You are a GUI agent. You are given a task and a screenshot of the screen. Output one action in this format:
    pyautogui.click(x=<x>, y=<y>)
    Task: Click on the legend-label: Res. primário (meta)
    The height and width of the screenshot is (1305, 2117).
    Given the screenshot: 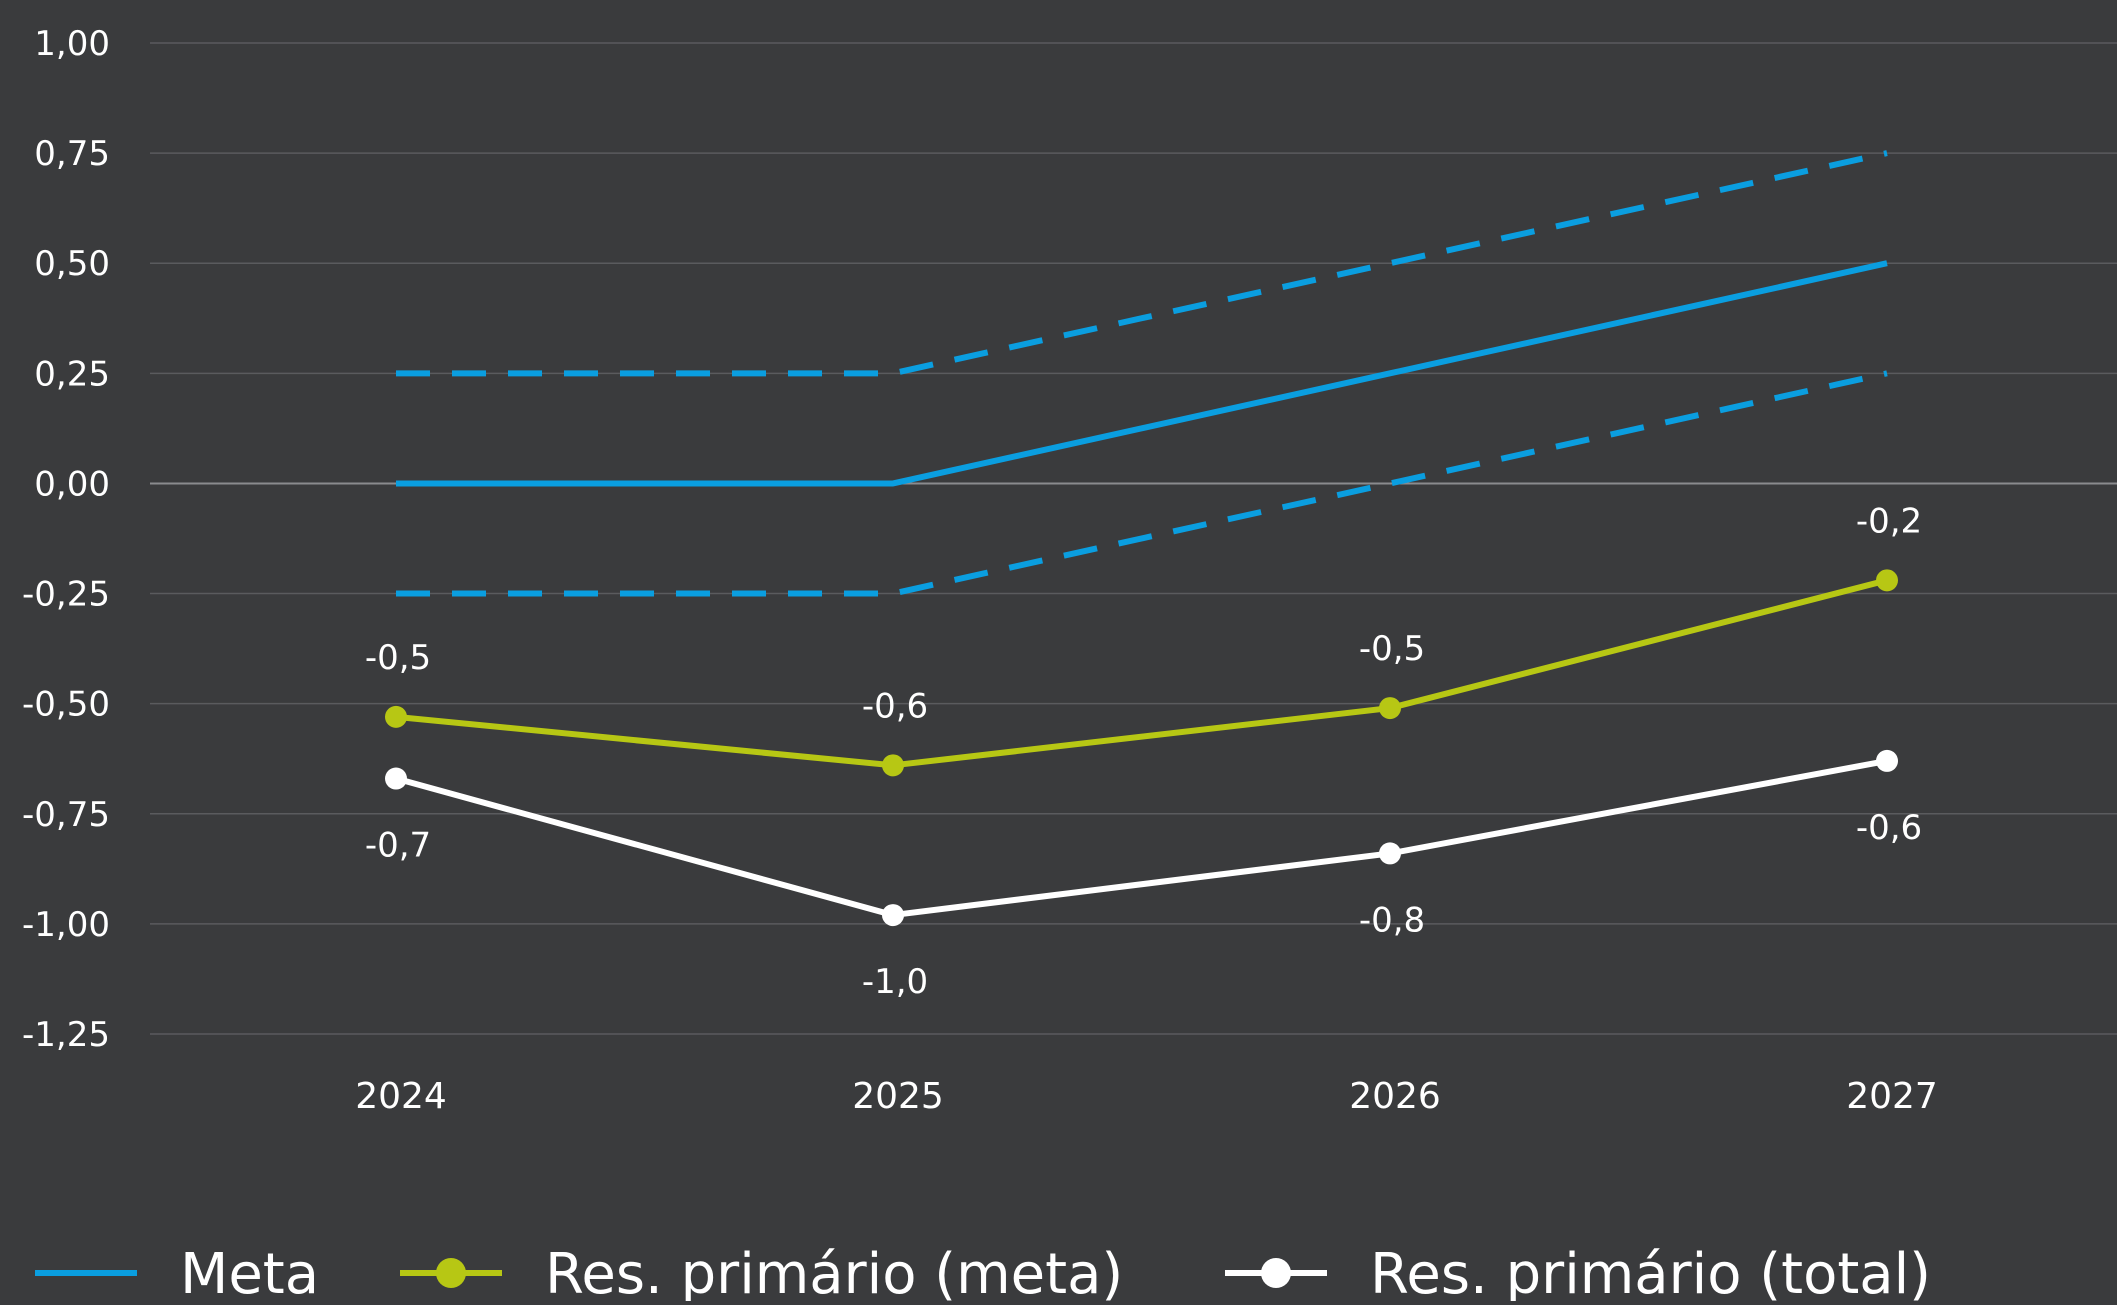 What is the action you would take?
    pyautogui.click(x=834, y=1271)
    